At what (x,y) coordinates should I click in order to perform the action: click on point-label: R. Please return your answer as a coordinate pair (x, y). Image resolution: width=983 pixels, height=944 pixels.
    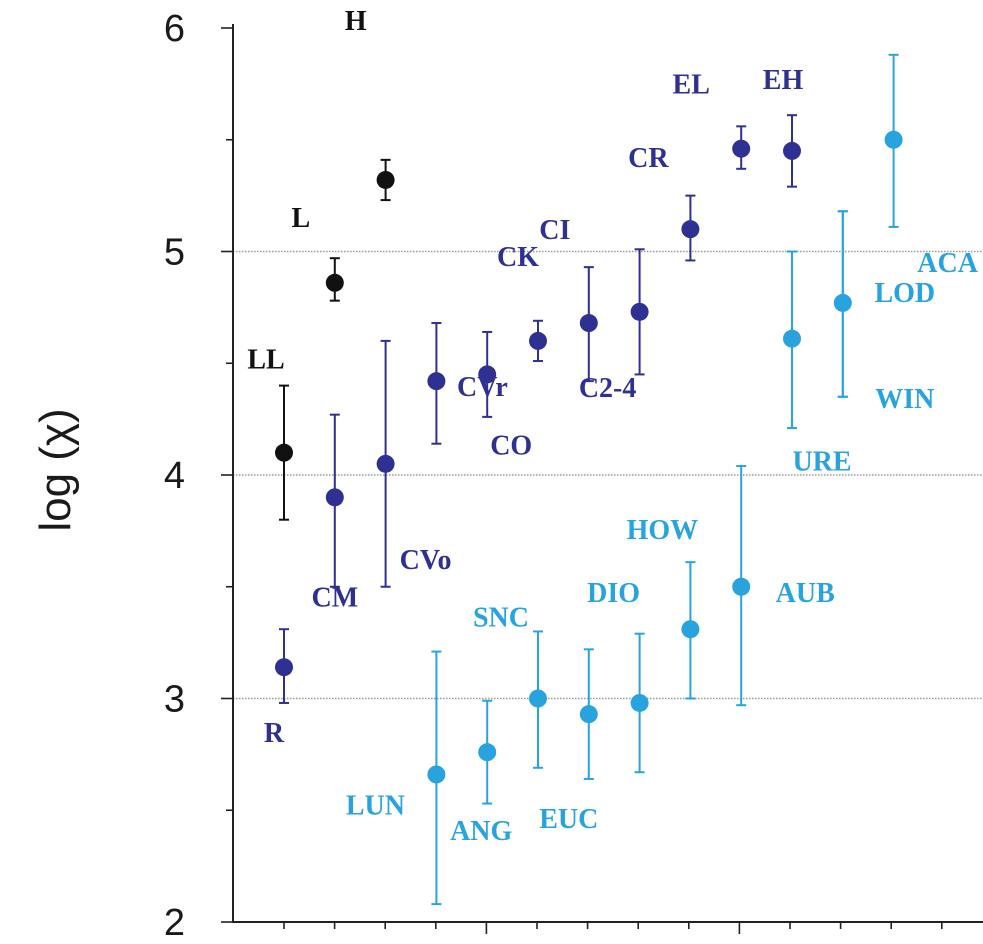
    Looking at the image, I should click on (274, 733).